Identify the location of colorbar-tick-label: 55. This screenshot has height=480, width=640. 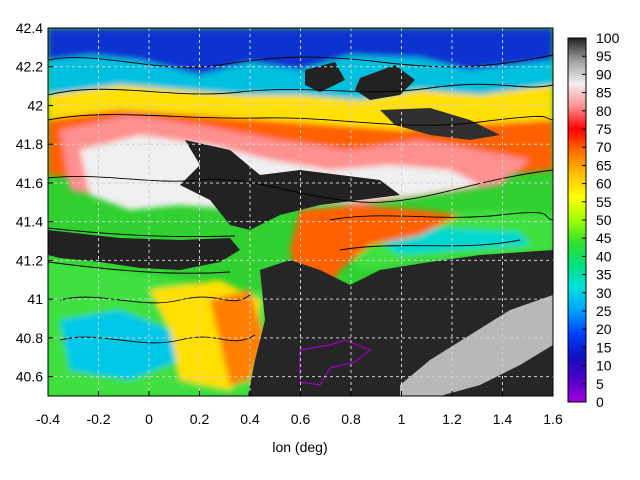
(604, 202).